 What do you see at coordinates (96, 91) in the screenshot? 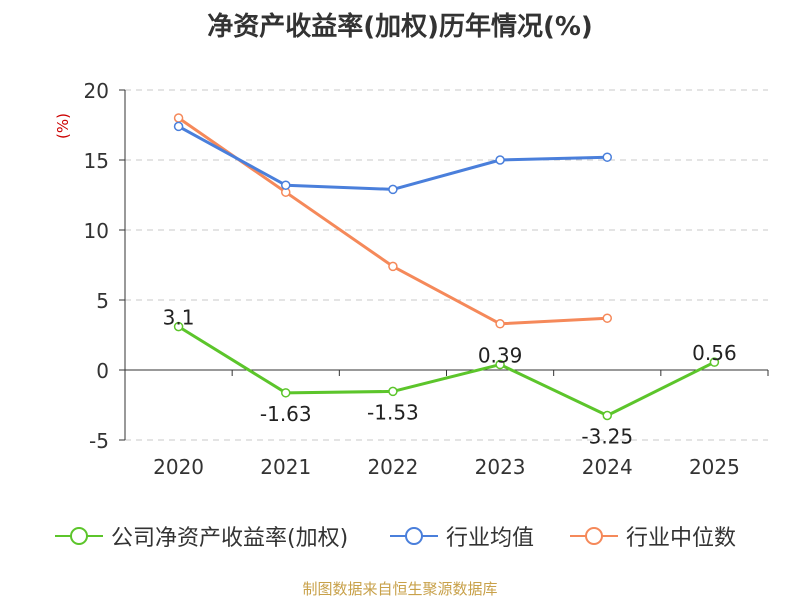
I see `y-tick-label: 20` at bounding box center [96, 91].